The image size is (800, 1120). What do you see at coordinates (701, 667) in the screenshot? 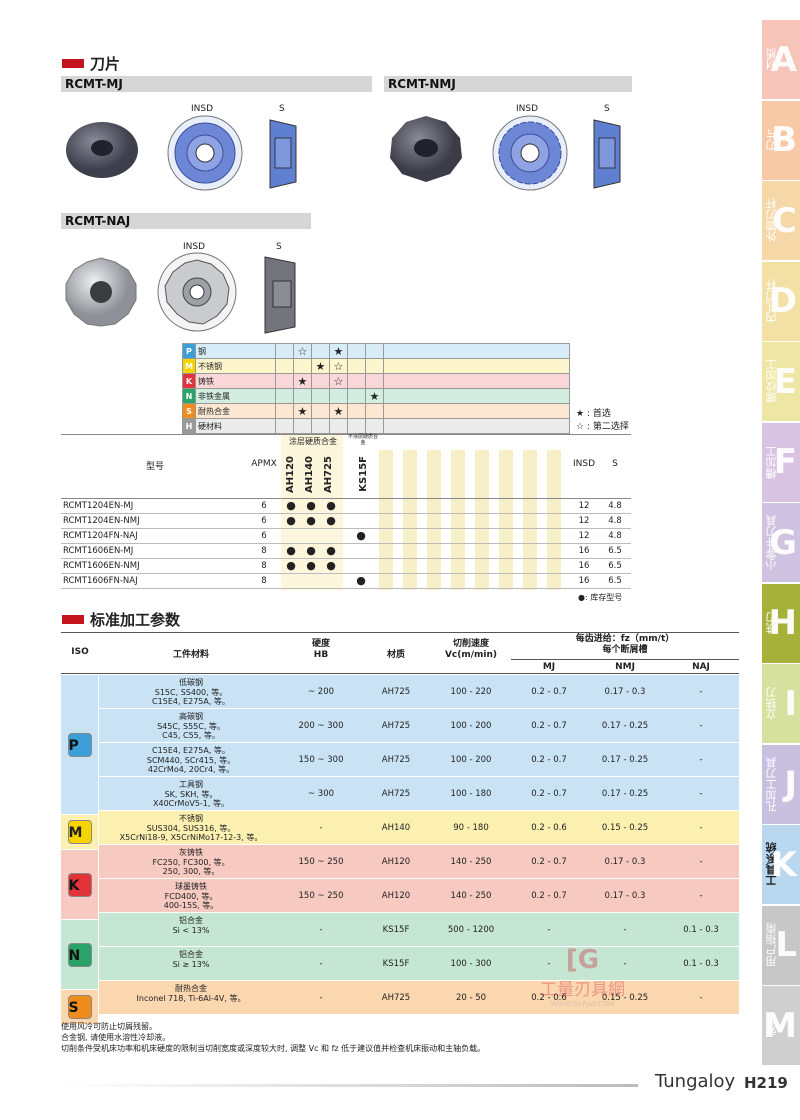
I see `params-col-naj: NAJ` at bounding box center [701, 667].